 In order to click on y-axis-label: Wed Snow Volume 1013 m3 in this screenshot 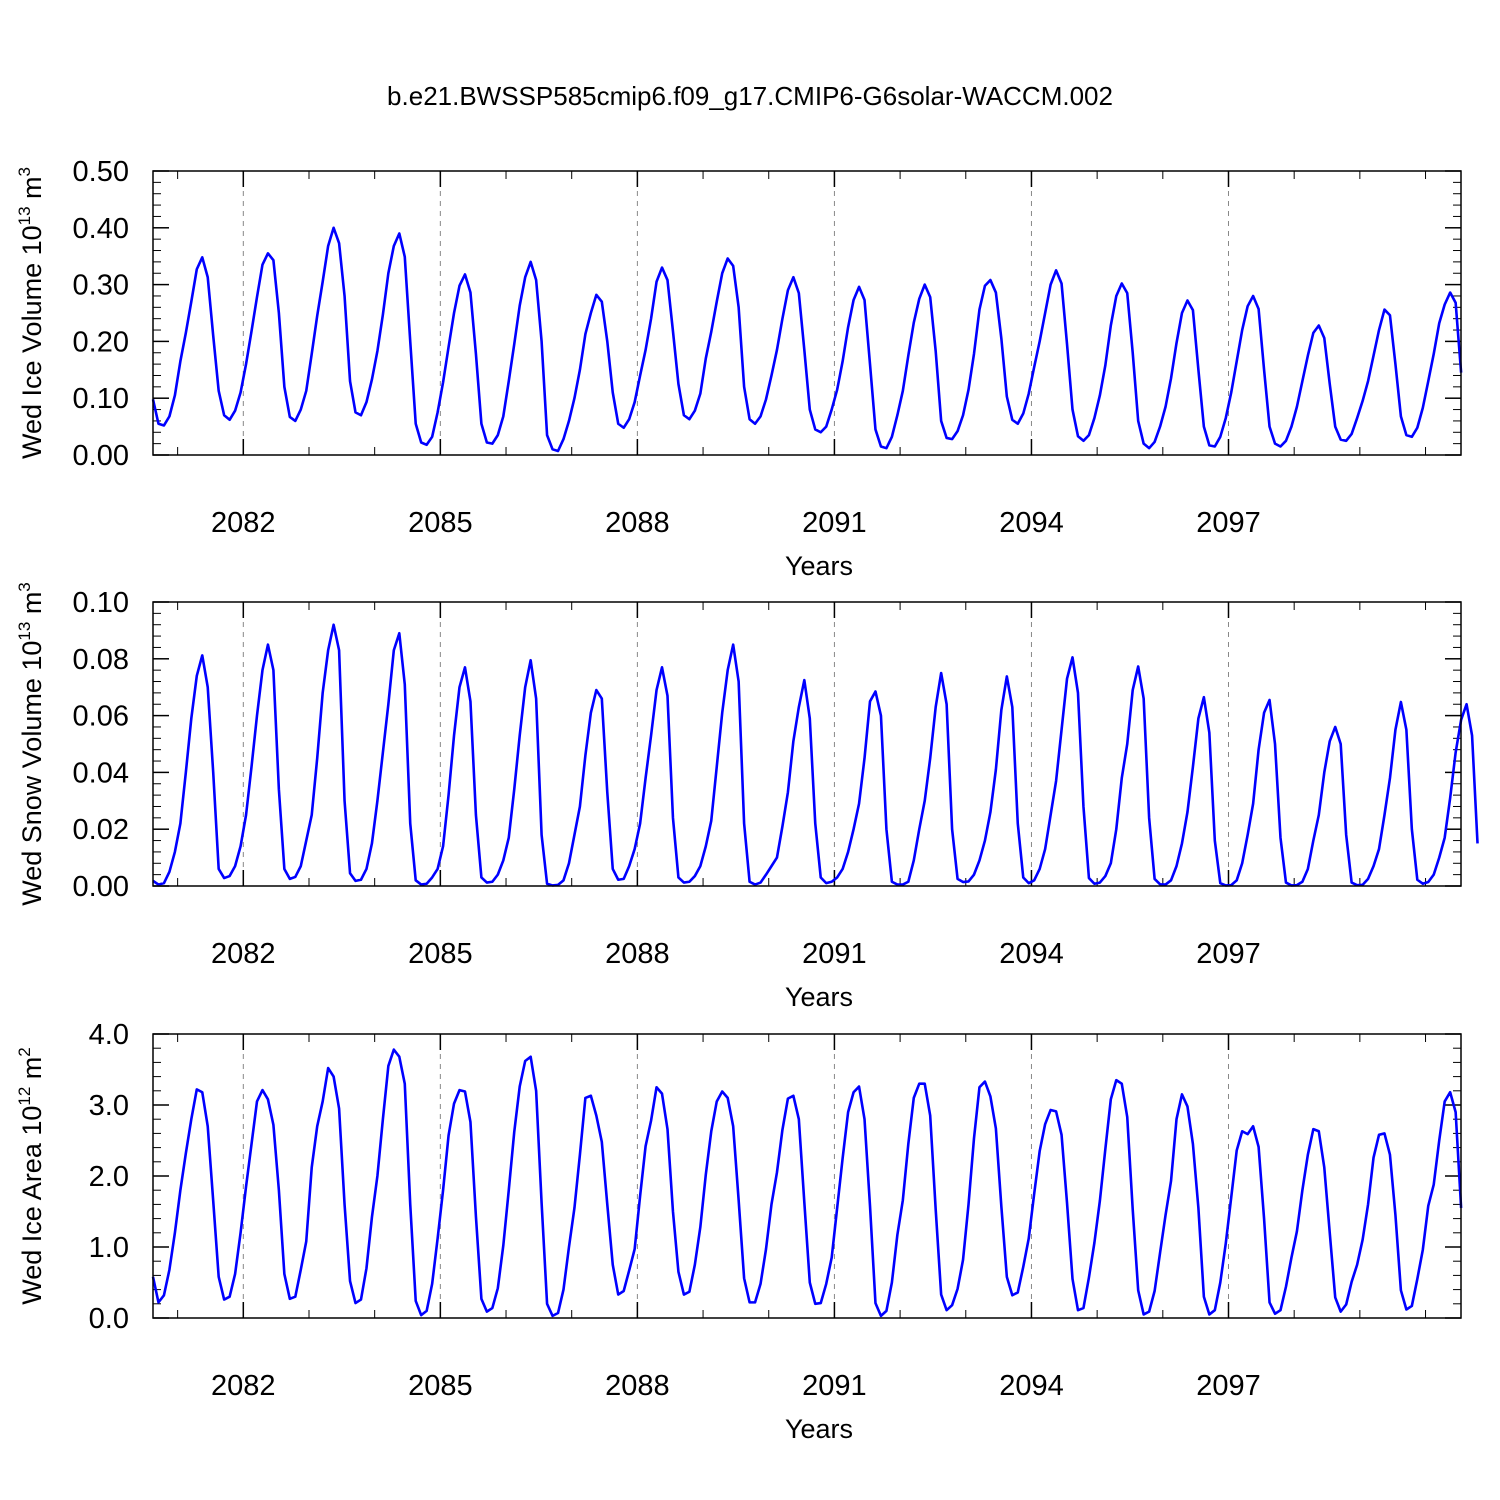, I will do `click(31, 744)`.